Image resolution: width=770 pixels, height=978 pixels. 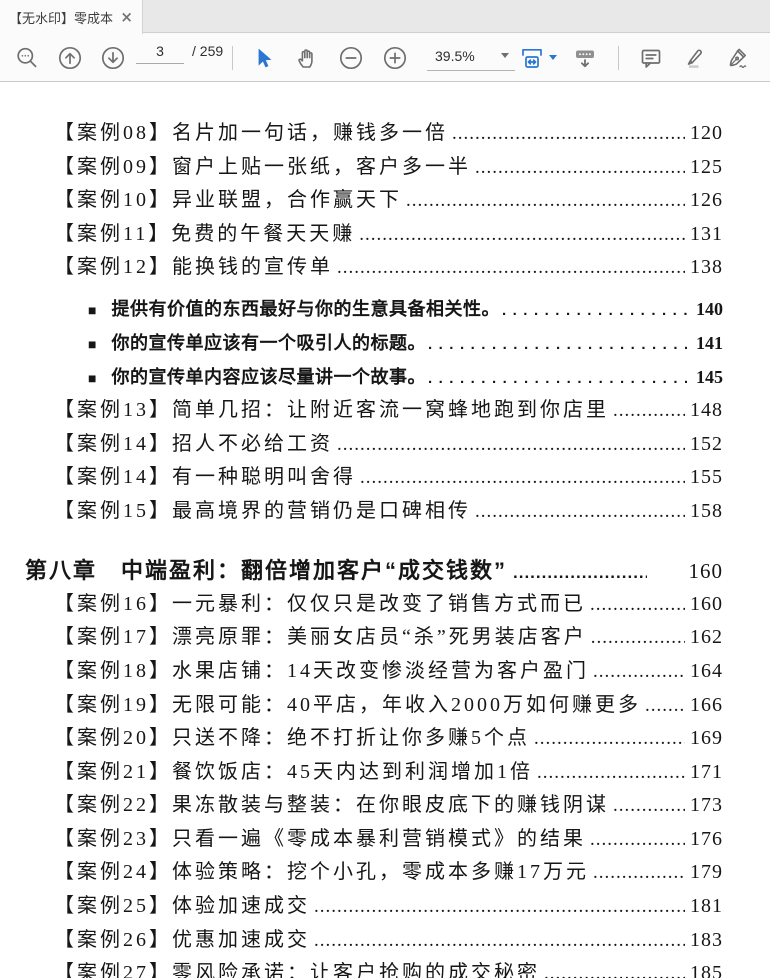 What do you see at coordinates (331, 410) in the screenshot?
I see `toc-entry-title: 【案例13】简单几招：让附近客流一窝蜂地跑到你店里` at bounding box center [331, 410].